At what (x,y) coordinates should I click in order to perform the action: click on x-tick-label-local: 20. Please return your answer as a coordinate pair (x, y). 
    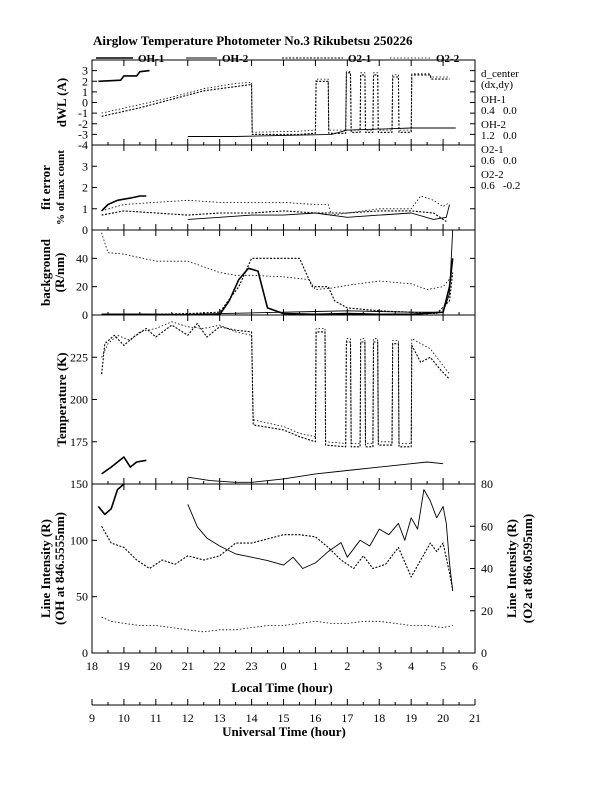
    Looking at the image, I should click on (156, 666).